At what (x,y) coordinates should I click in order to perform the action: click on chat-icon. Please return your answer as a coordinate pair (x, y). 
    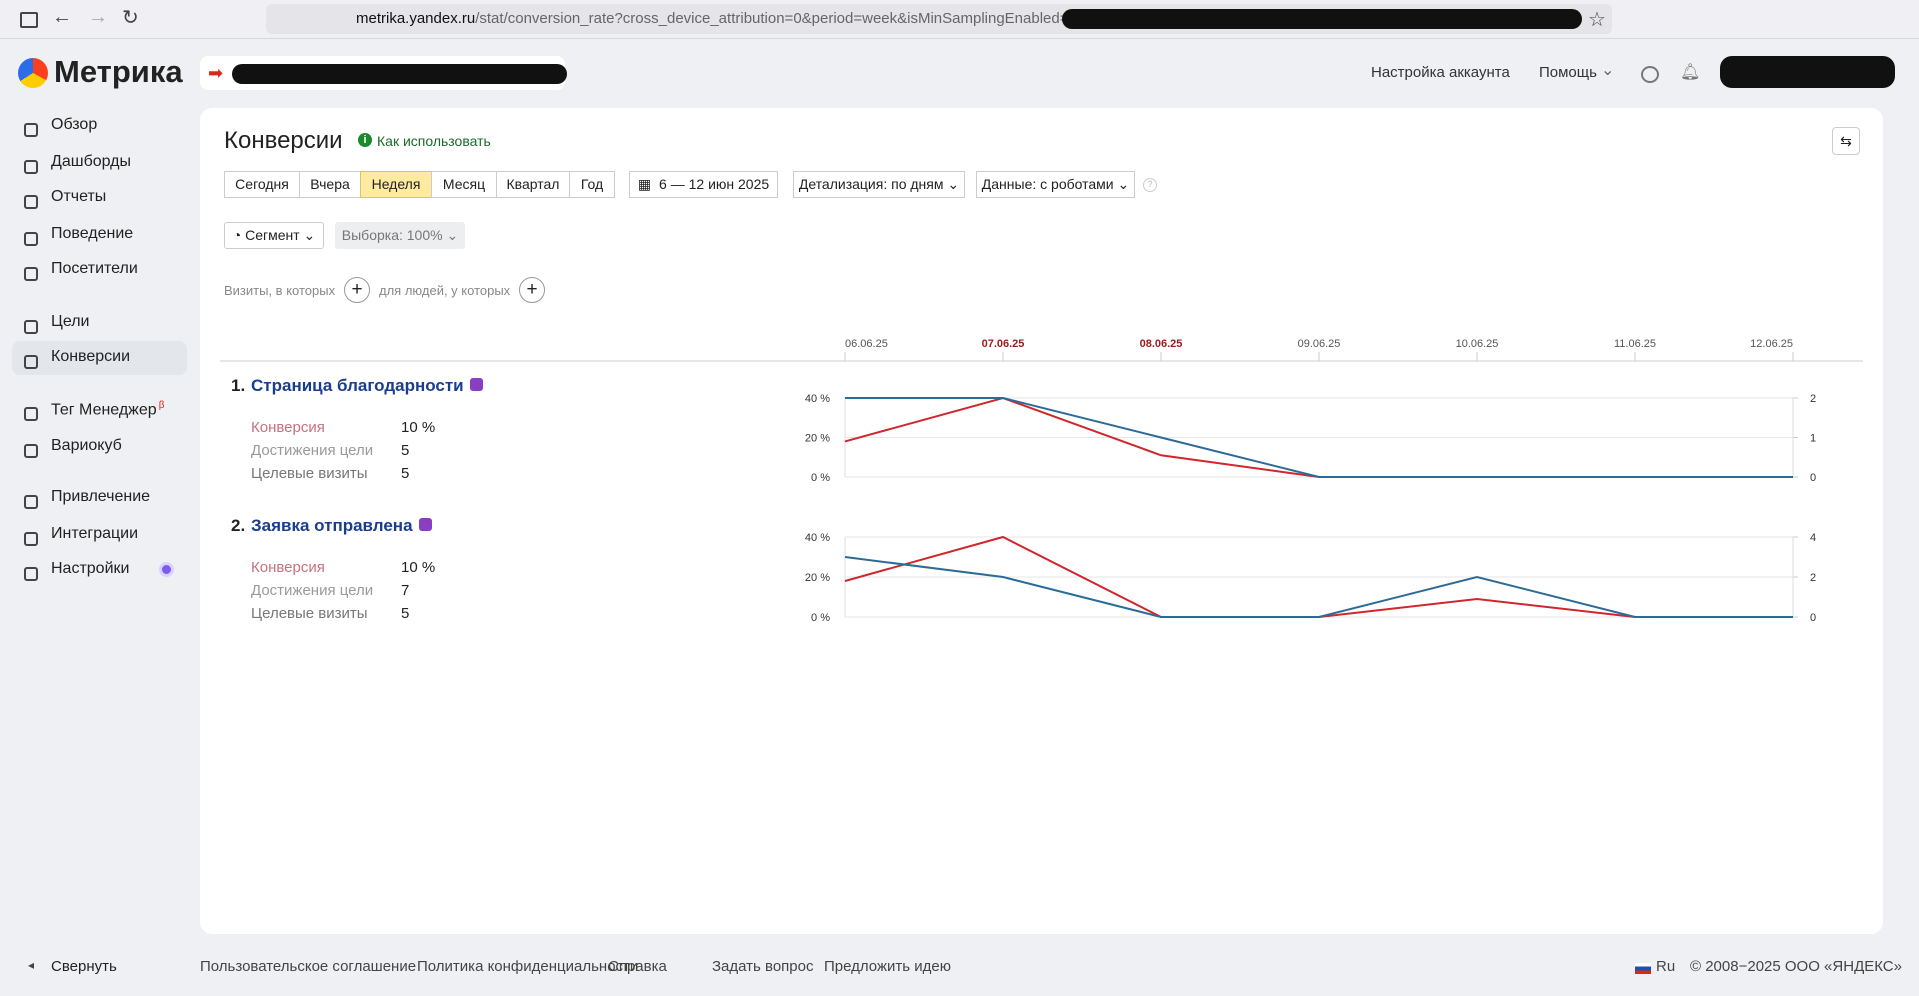
    Looking at the image, I should click on (1650, 74).